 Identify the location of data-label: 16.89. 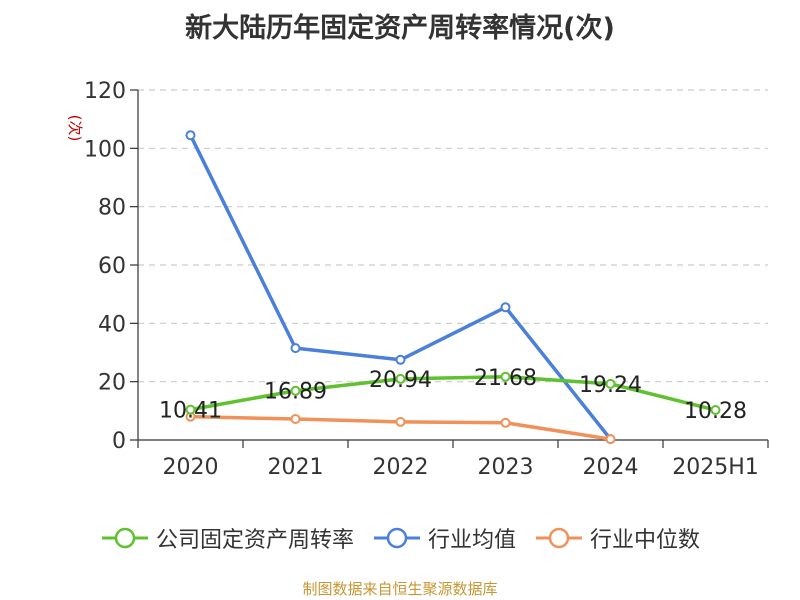
(295, 392).